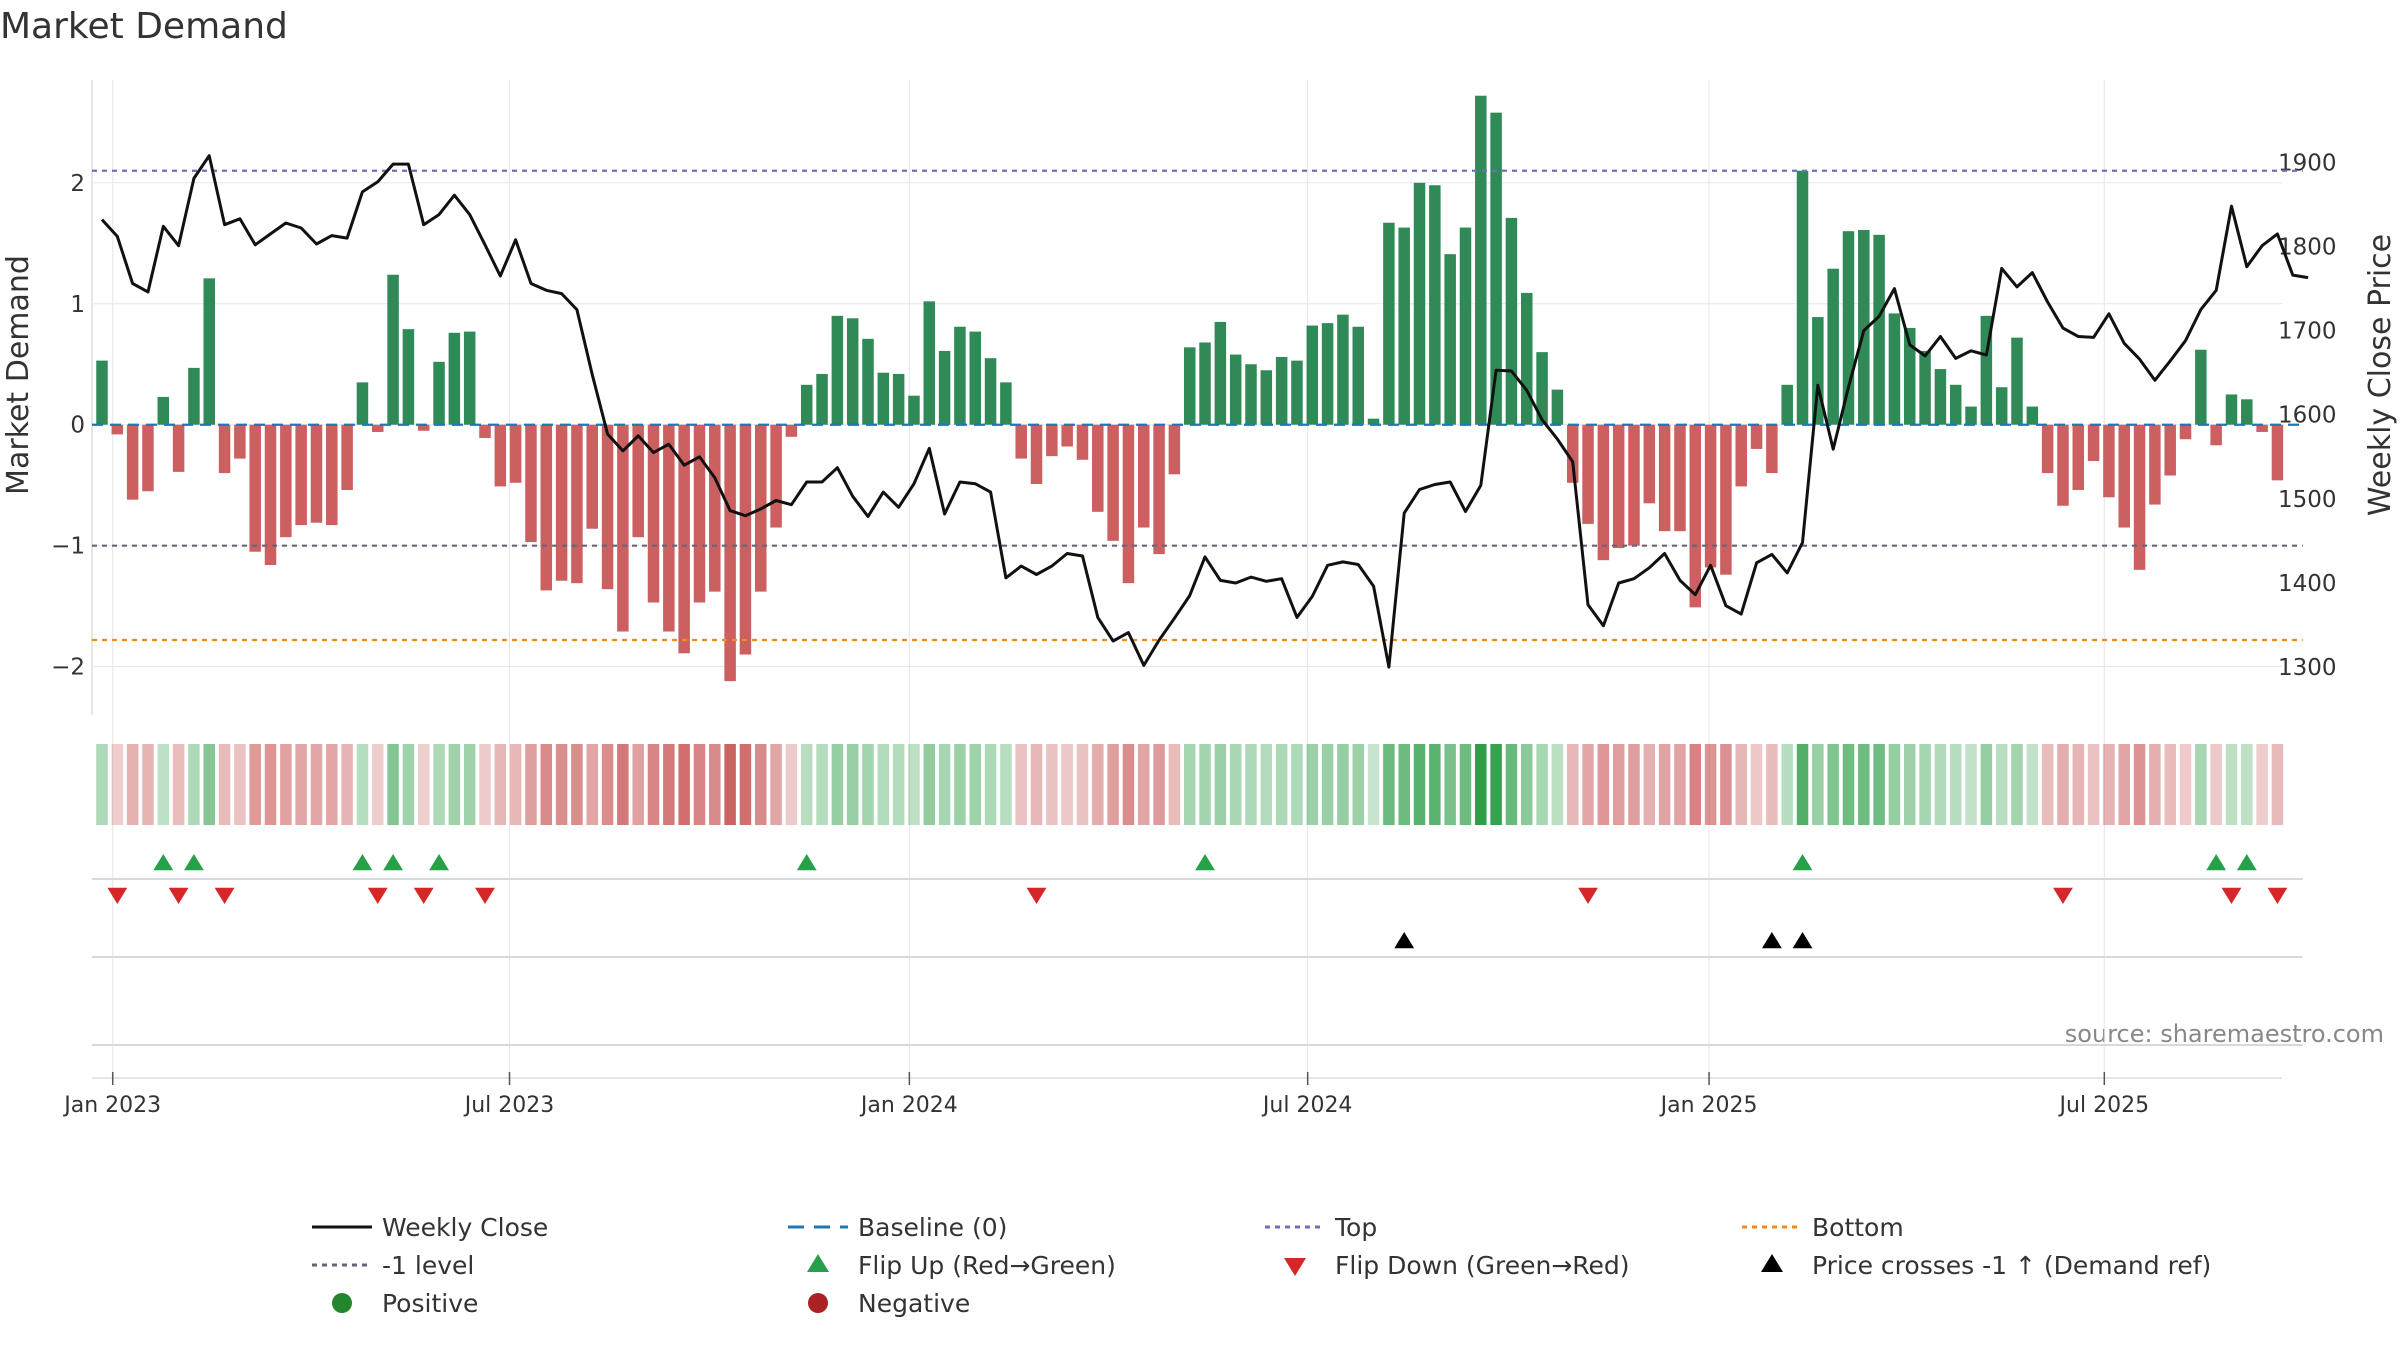  I want to click on legend-label: Flip Down (Green→Red), so click(1482, 1265).